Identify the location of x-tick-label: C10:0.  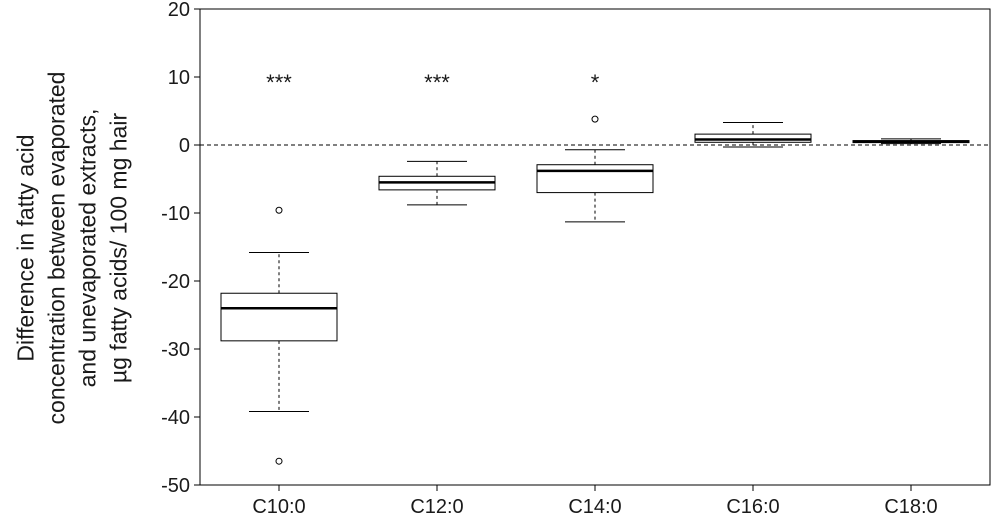
(278, 507).